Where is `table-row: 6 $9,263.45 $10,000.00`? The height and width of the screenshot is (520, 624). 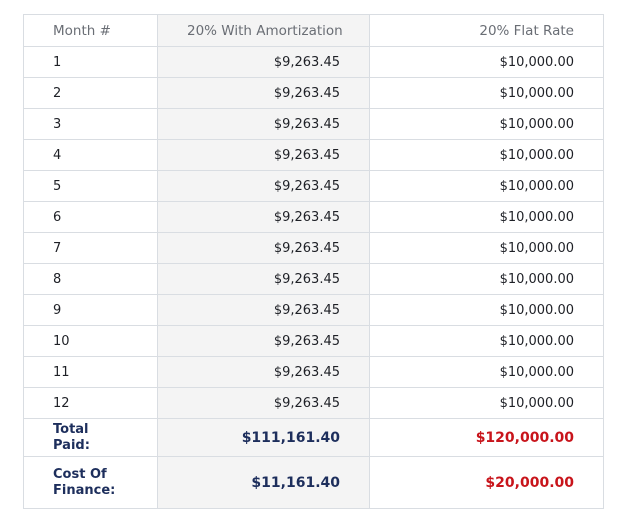
table-row: 6 $9,263.45 $10,000.00 is located at coordinates (313, 217).